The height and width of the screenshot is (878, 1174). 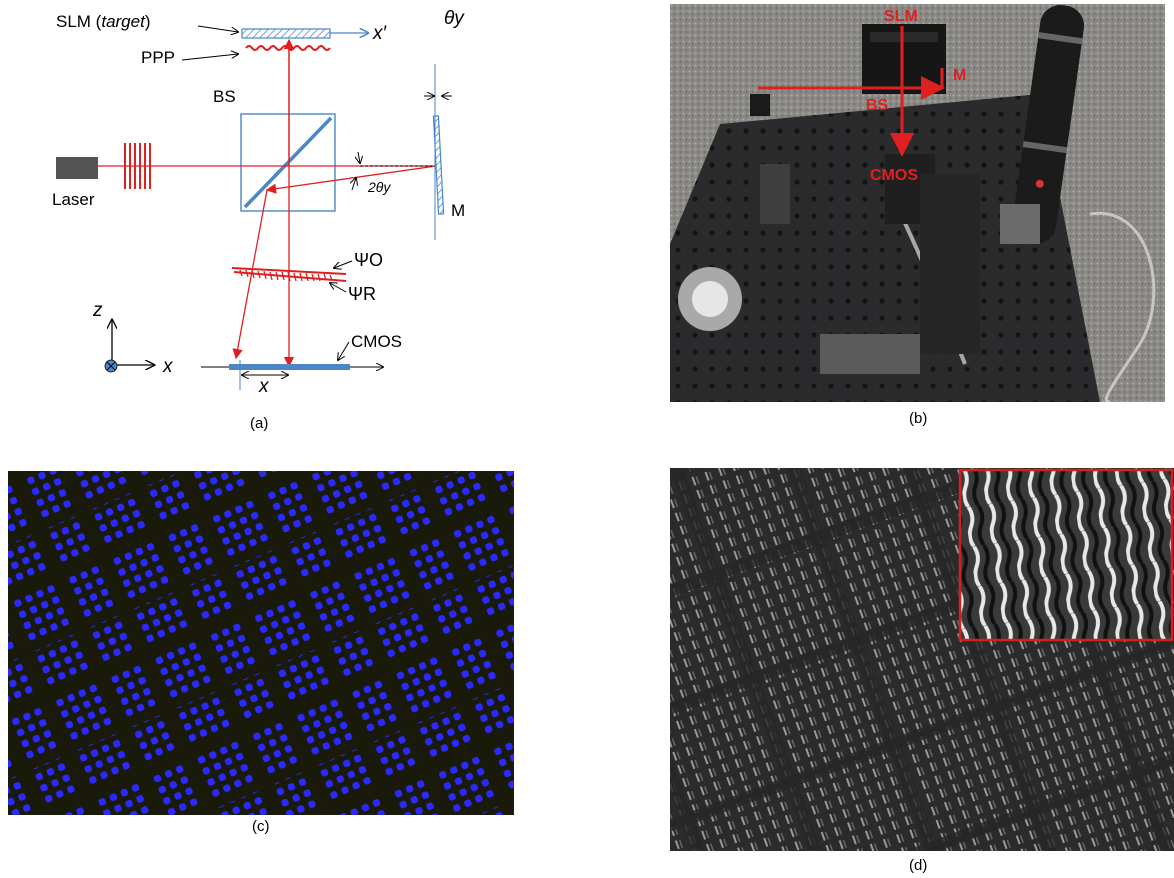 What do you see at coordinates (288, 48) in the screenshot?
I see `ppp-wave` at bounding box center [288, 48].